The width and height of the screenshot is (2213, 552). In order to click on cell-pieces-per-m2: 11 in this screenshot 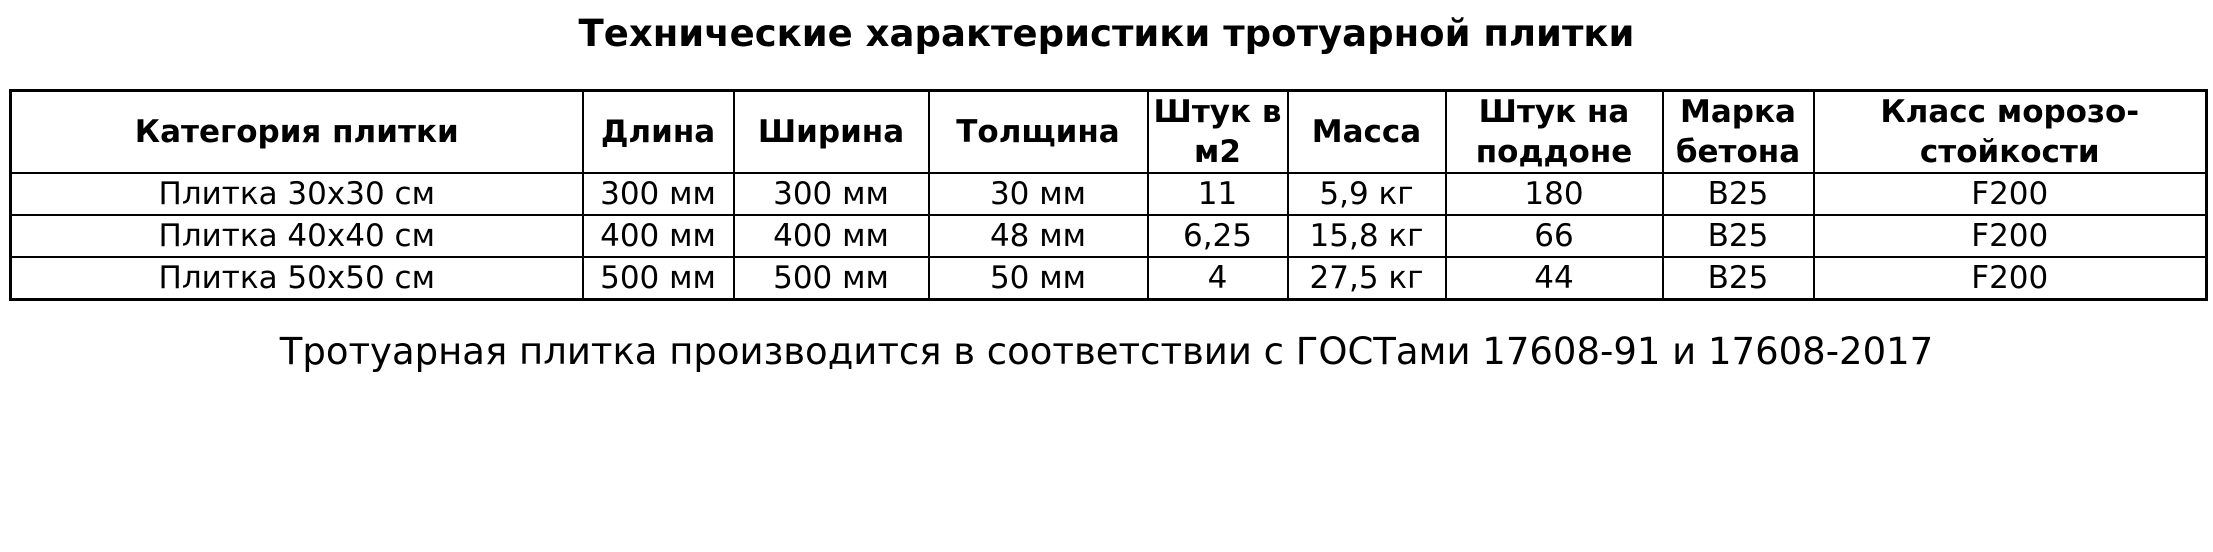, I will do `click(1217, 194)`.